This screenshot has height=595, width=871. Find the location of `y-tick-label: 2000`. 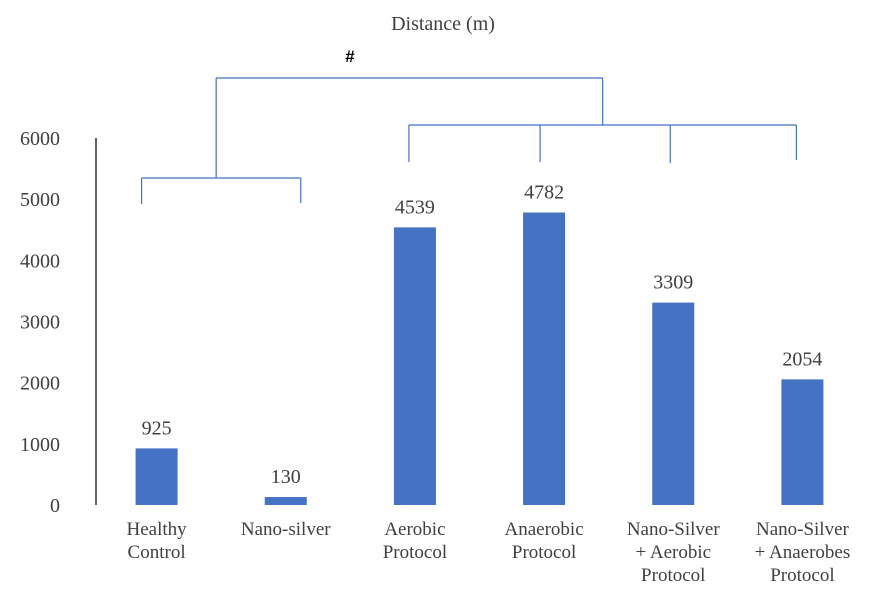

y-tick-label: 2000 is located at coordinates (40, 384).